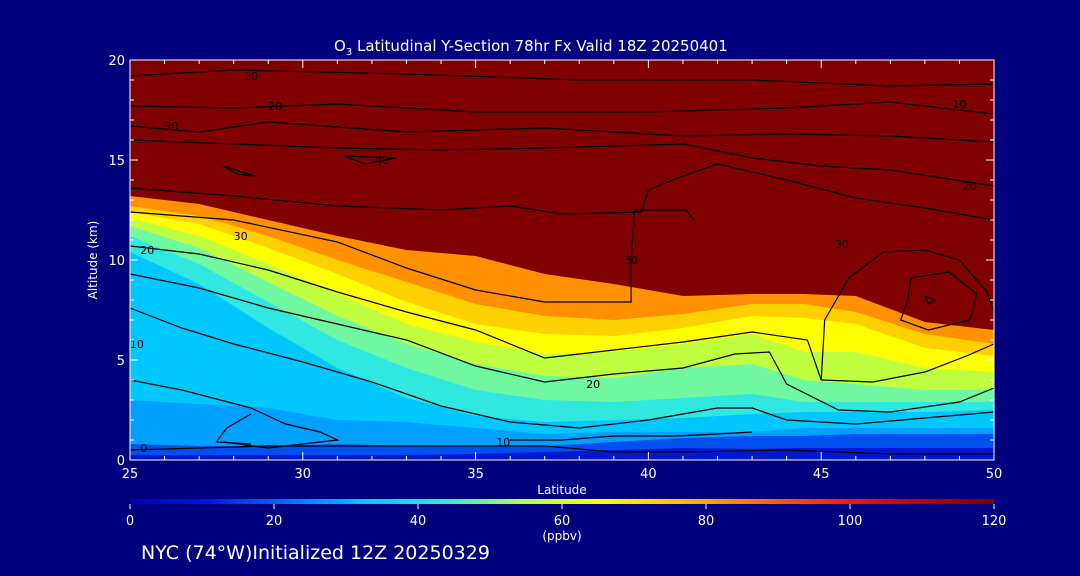  Describe the element at coordinates (143, 448) in the screenshot. I see `contour-label: 0` at that location.